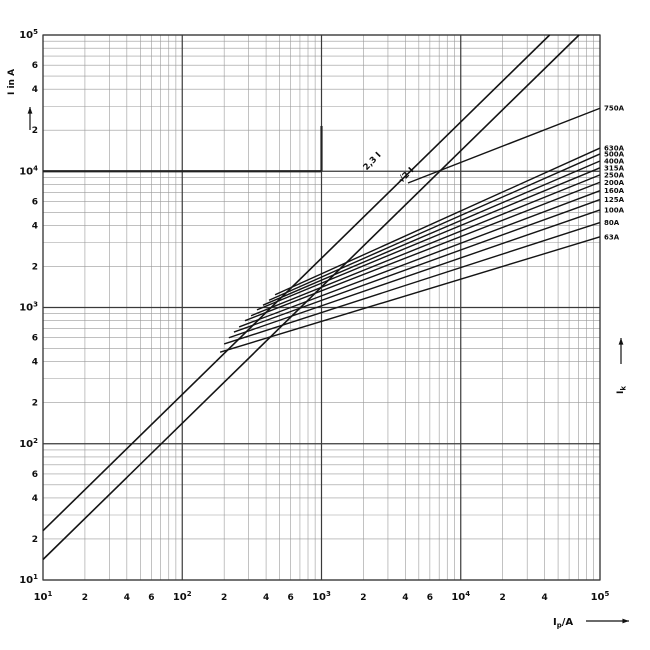 Image resolution: width=650 pixels, height=650 pixels. I want to click on curve-100A, so click(414, 274).